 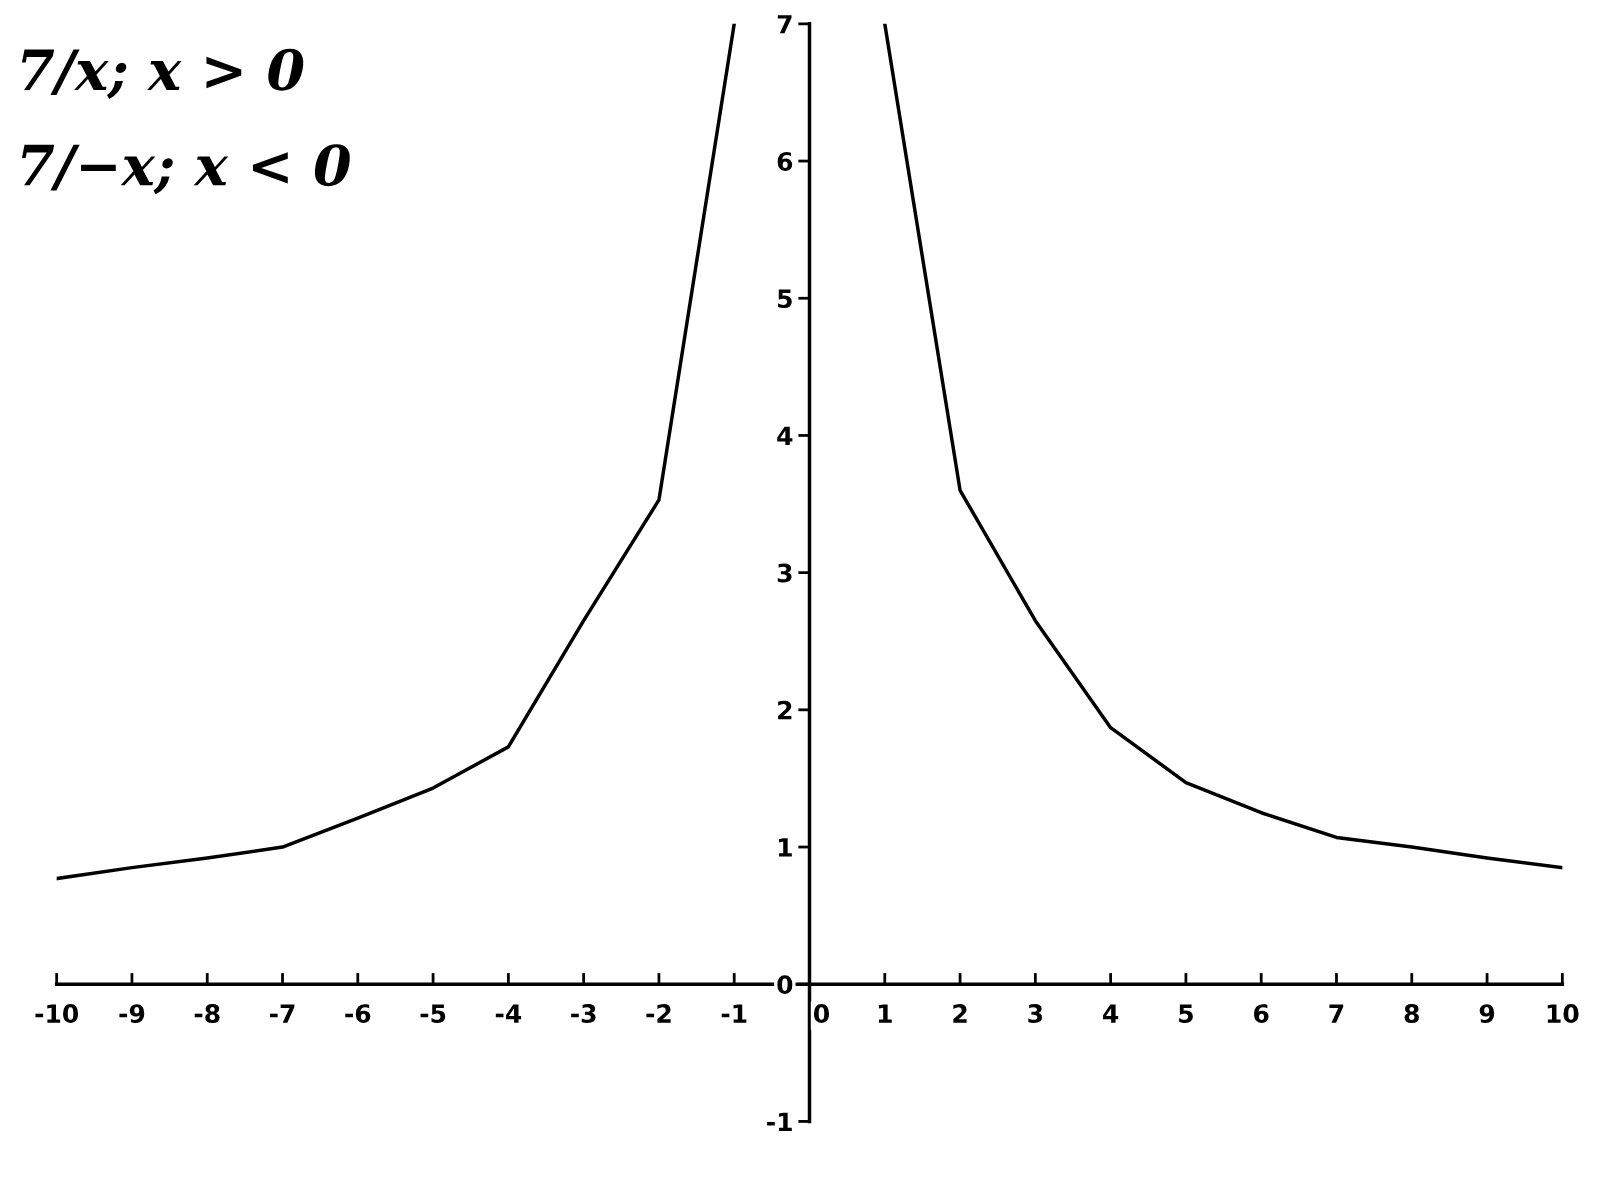 I want to click on x-tick-label: -10, so click(x=57, y=1014).